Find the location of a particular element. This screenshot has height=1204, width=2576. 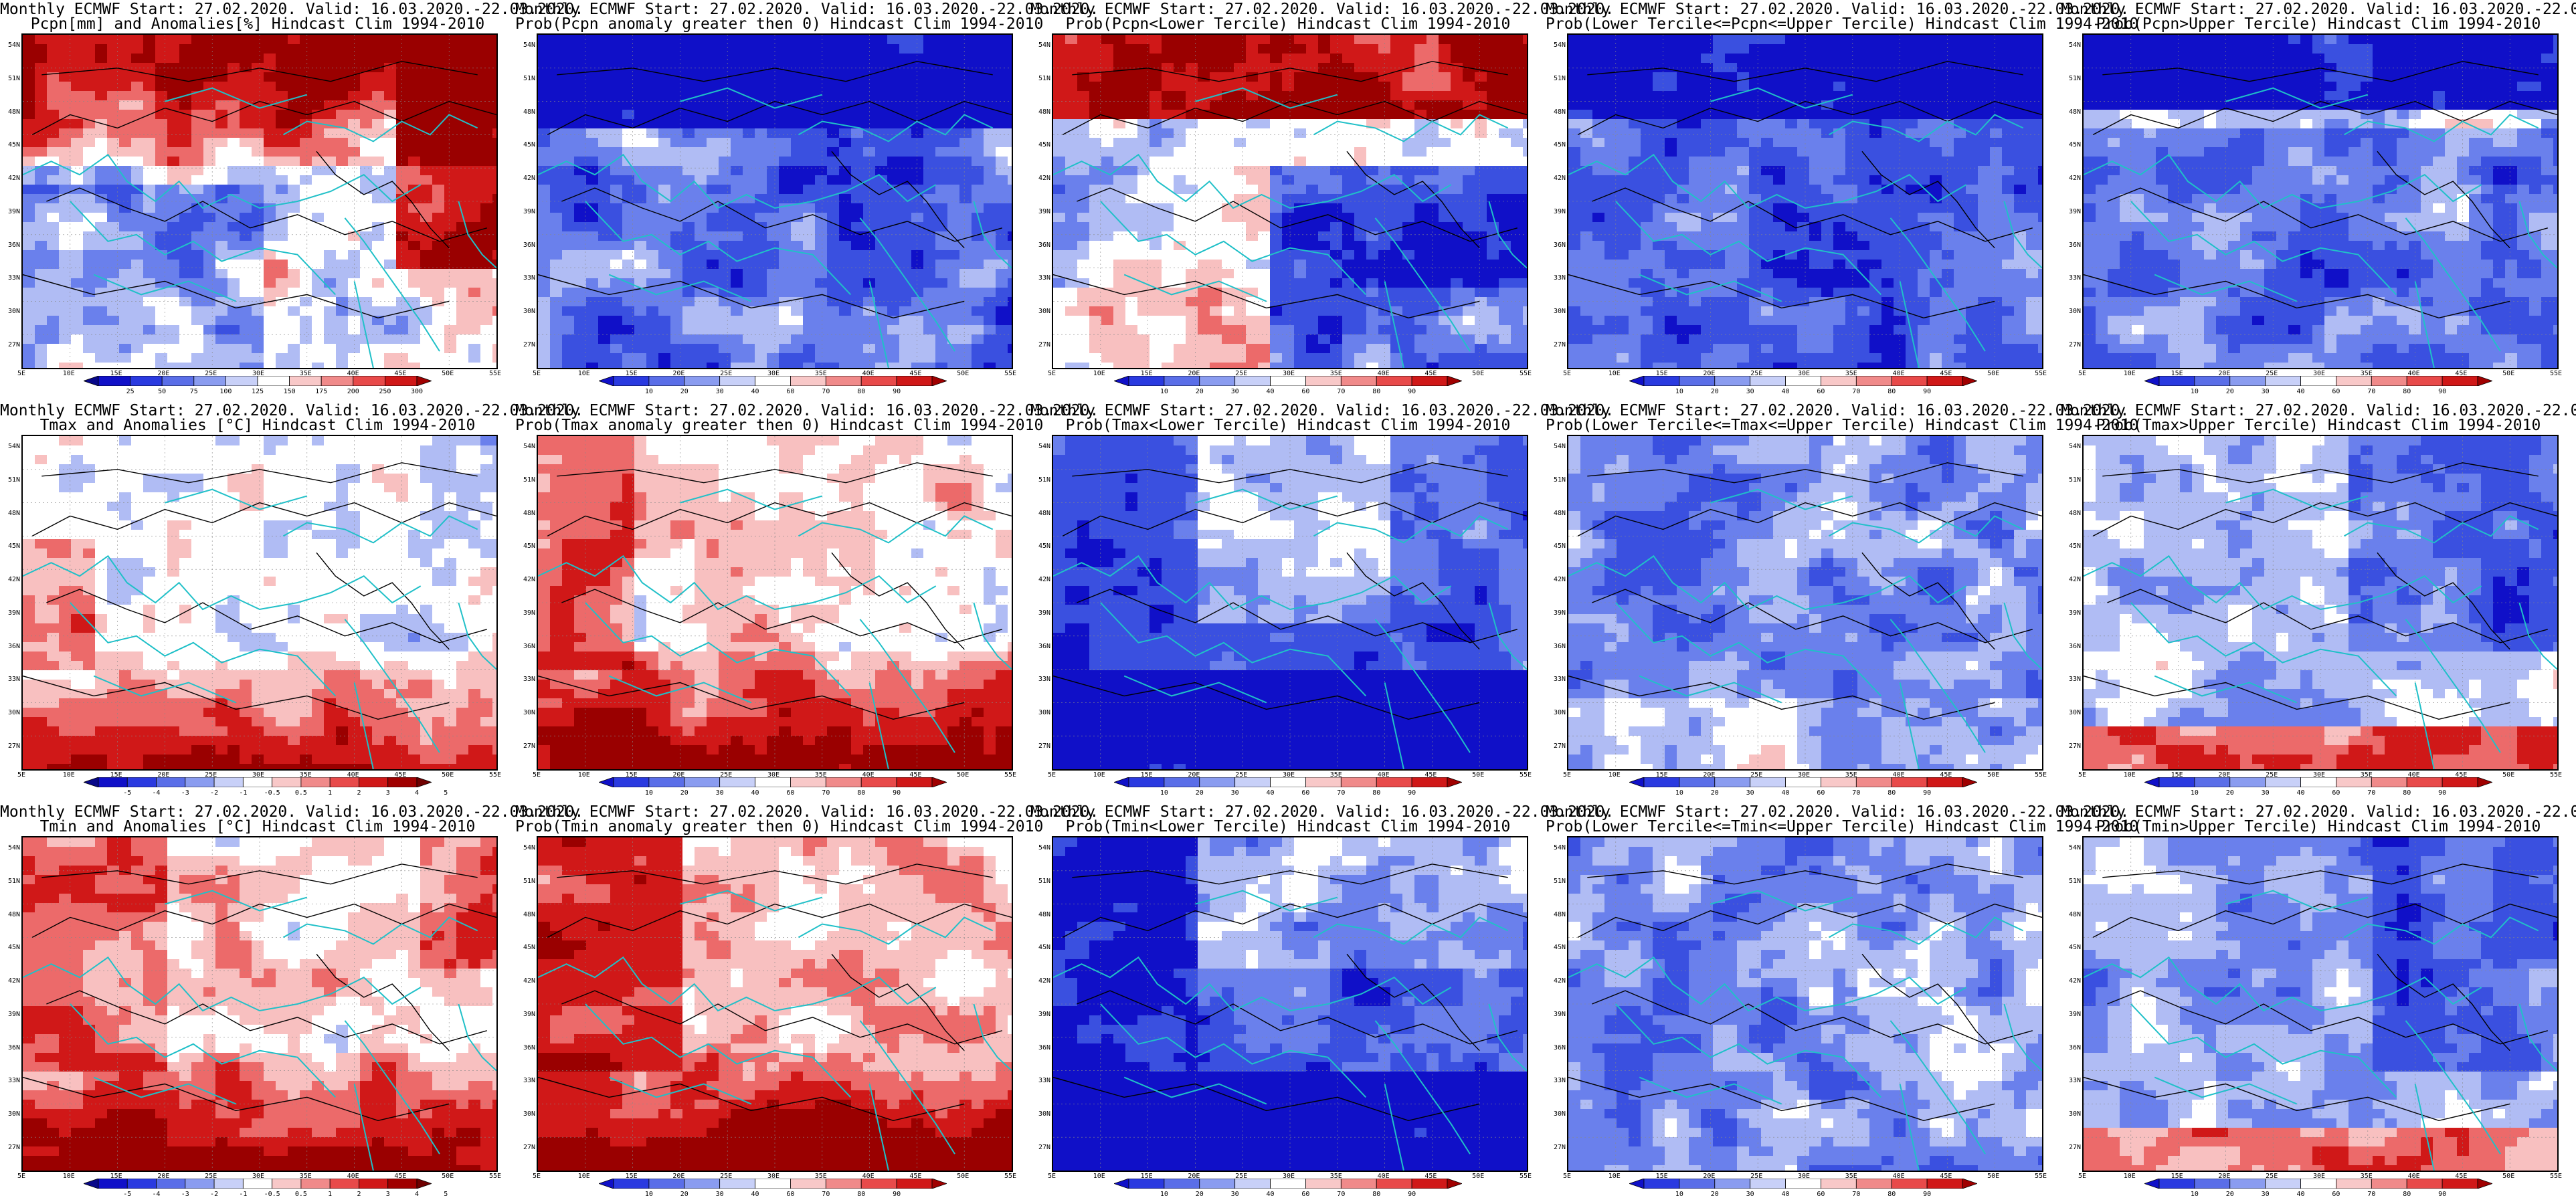

lat-tick-label: 30N is located at coordinates (526, 1114).